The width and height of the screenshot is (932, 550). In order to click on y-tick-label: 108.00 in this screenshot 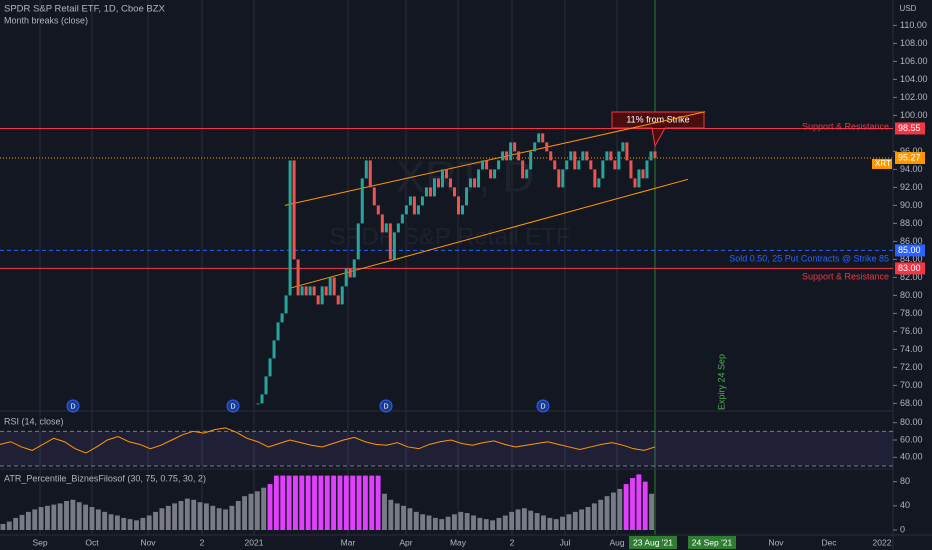, I will do `click(914, 43)`.